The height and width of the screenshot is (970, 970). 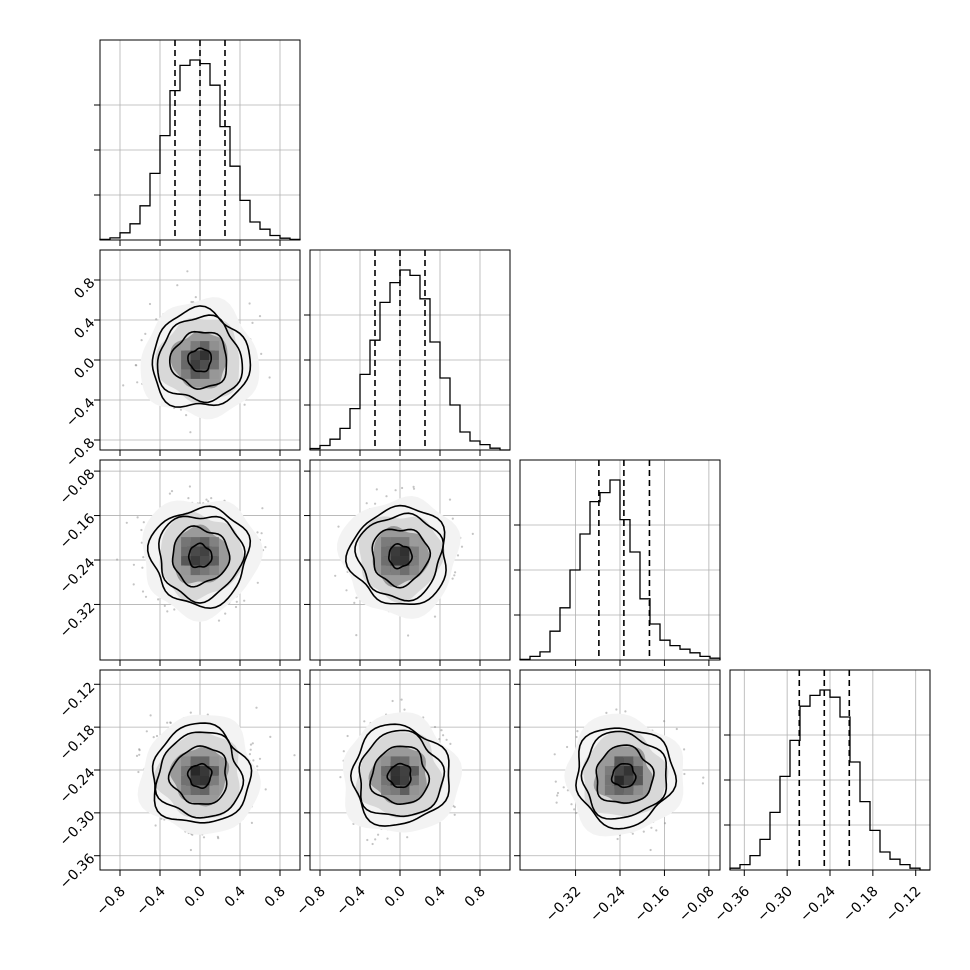 I want to click on tick-label-x: −0.24, so click(x=608, y=904).